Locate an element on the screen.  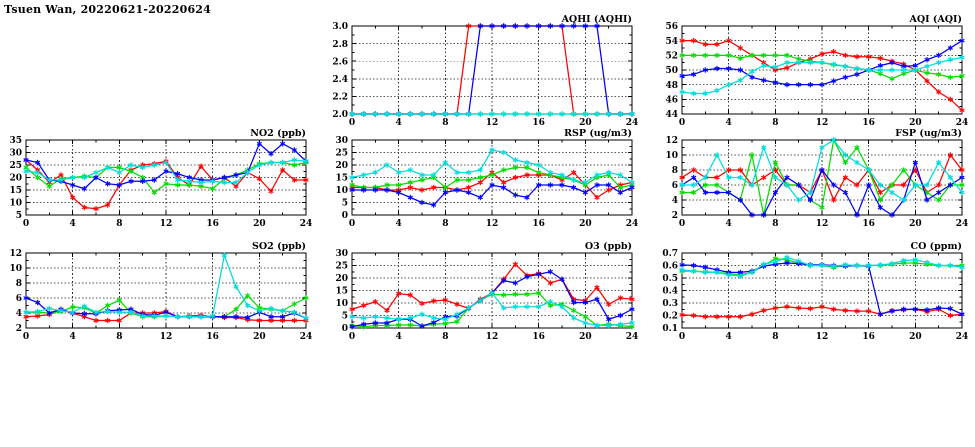
svg-text: 0.7 is located at coordinates (670, 254).